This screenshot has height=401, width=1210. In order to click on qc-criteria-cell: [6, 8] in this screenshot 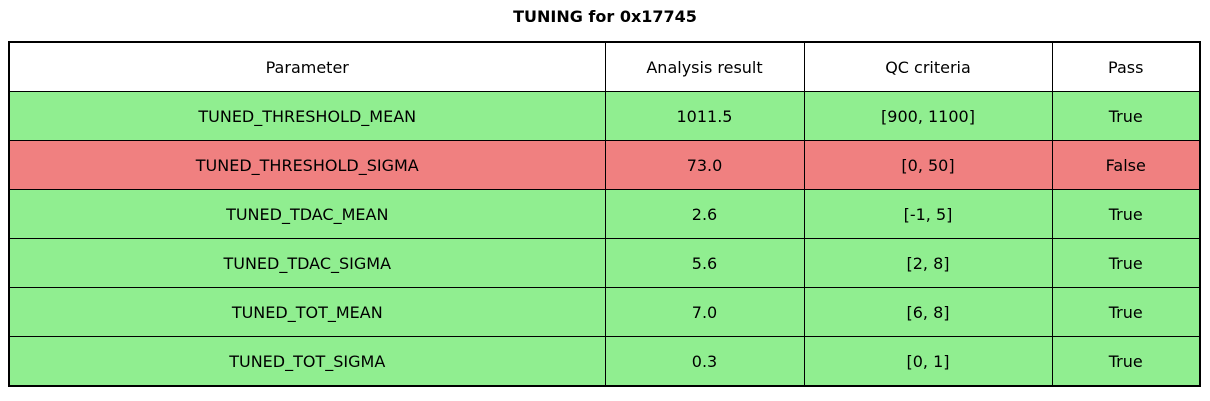, I will do `click(928, 312)`.